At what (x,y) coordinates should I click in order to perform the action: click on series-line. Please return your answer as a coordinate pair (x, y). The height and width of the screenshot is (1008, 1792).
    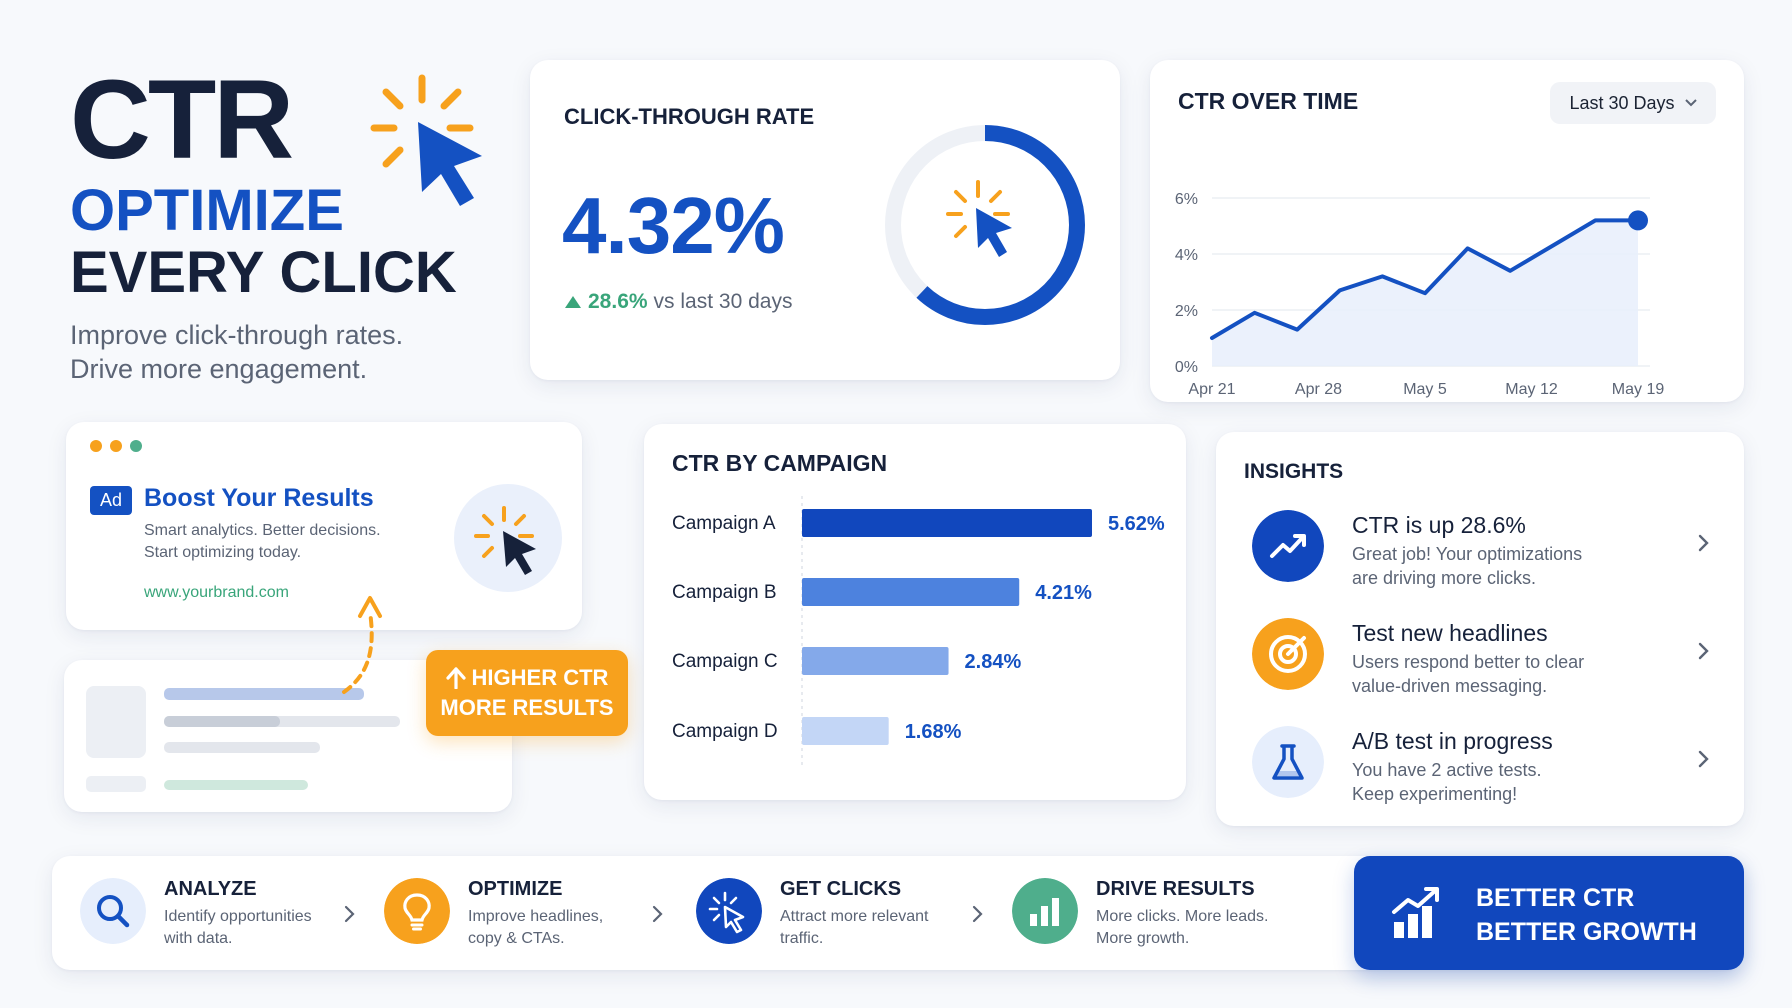
    Looking at the image, I should click on (1425, 279).